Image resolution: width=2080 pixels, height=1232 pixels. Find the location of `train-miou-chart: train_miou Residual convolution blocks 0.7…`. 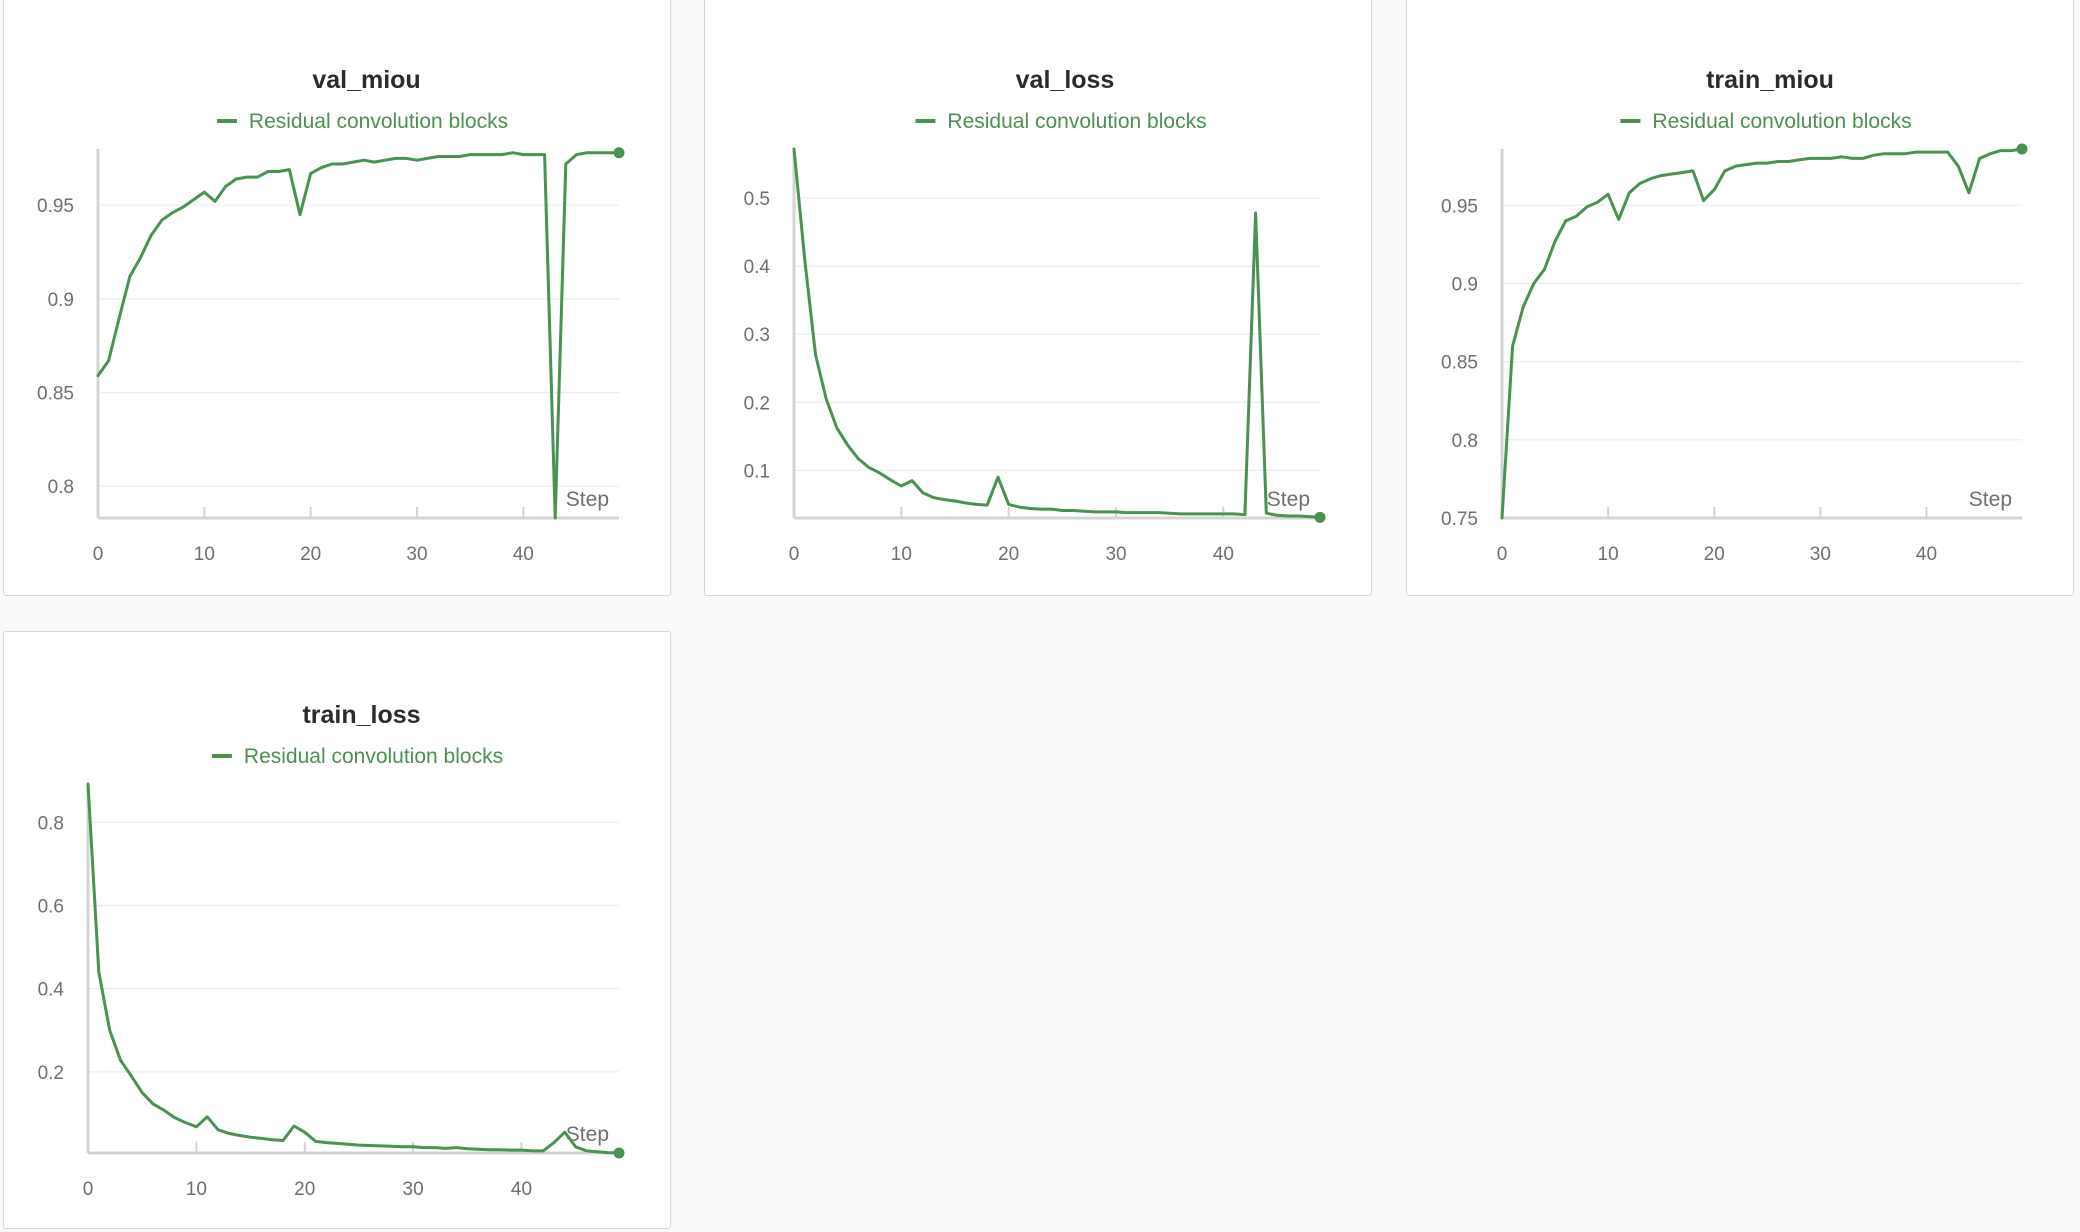

train-miou-chart: train_miou Residual convolution blocks 0.7… is located at coordinates (1734, 315).